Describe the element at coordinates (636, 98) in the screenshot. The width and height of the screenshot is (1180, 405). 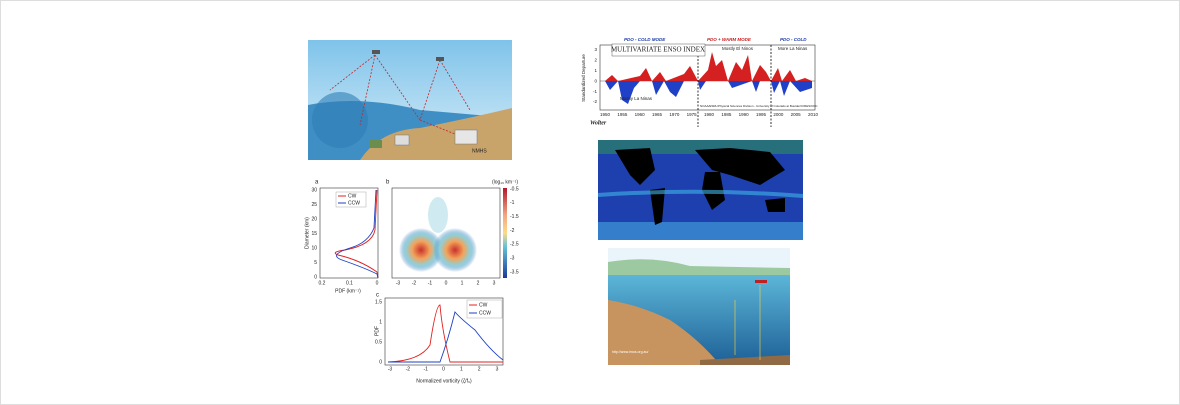
I see `annotation: Mostly La Ninas` at that location.